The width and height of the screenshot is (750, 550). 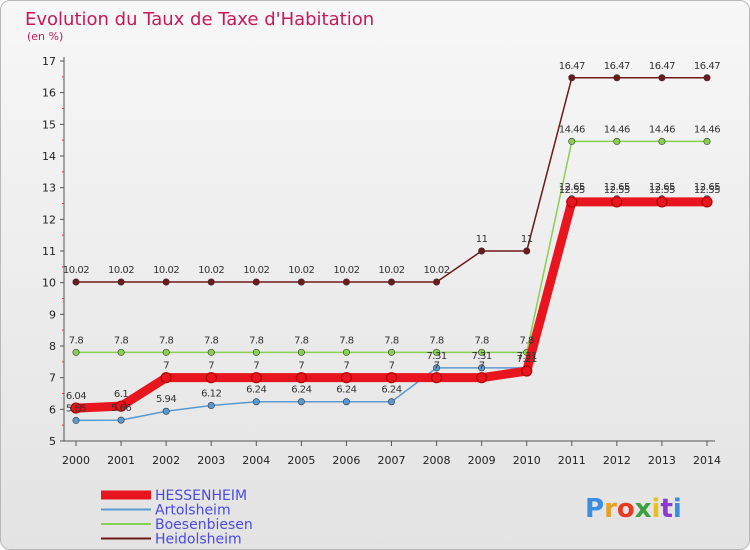 What do you see at coordinates (49, 124) in the screenshot?
I see `y-tick-label: 15` at bounding box center [49, 124].